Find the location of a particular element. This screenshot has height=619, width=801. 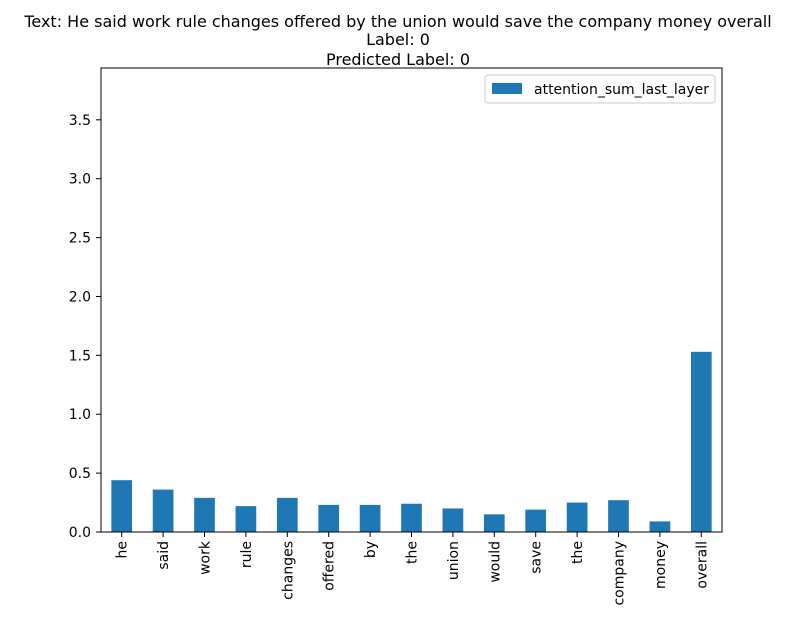

bar-union is located at coordinates (453, 520).